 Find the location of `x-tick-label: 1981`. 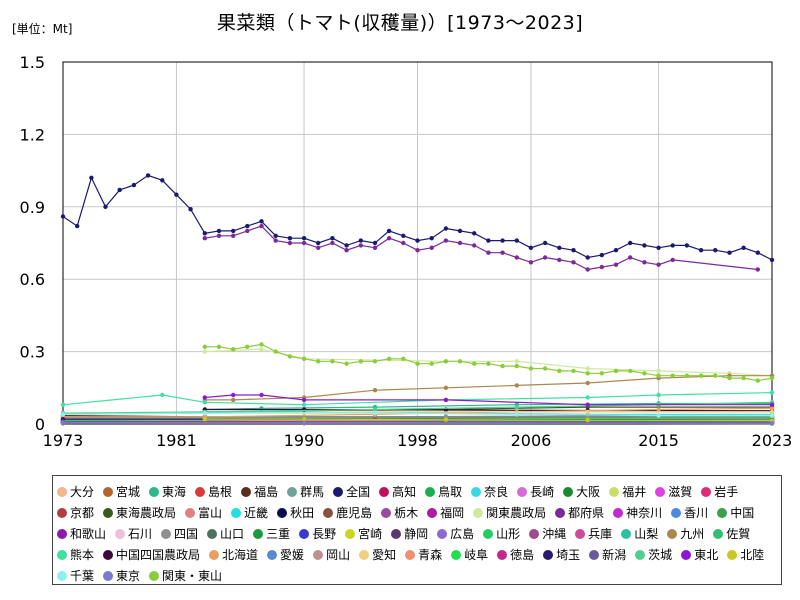

x-tick-label: 1981 is located at coordinates (176, 440).